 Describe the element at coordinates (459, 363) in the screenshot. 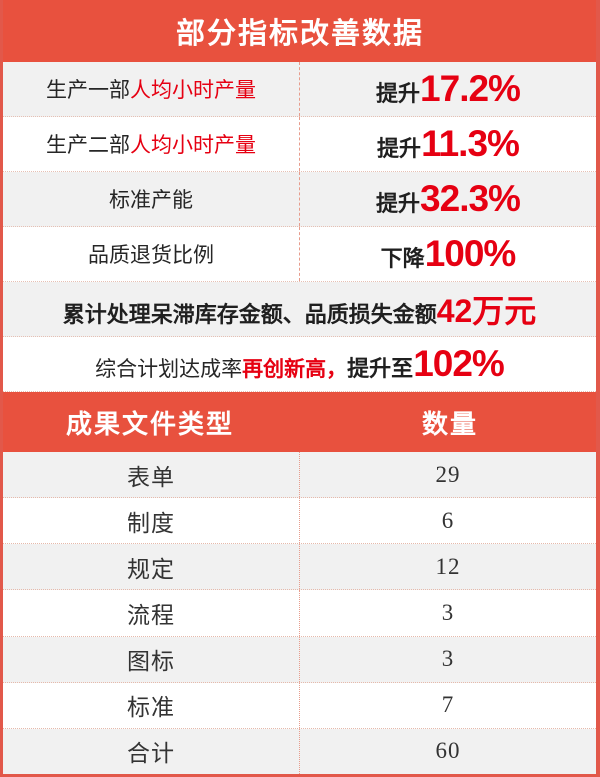

I see `summary-value-number: 102%` at that location.